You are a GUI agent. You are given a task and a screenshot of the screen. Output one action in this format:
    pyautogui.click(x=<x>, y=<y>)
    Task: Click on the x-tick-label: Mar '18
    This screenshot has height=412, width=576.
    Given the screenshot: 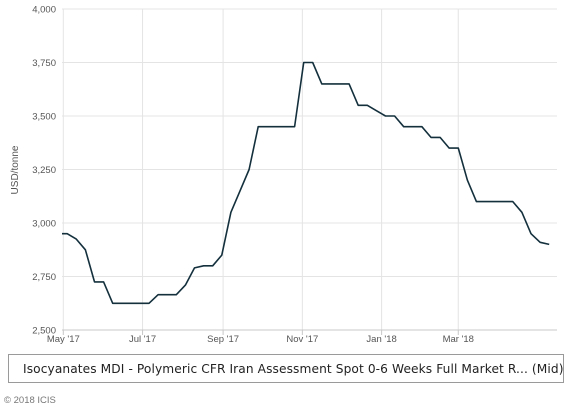 What is the action you would take?
    pyautogui.click(x=458, y=339)
    